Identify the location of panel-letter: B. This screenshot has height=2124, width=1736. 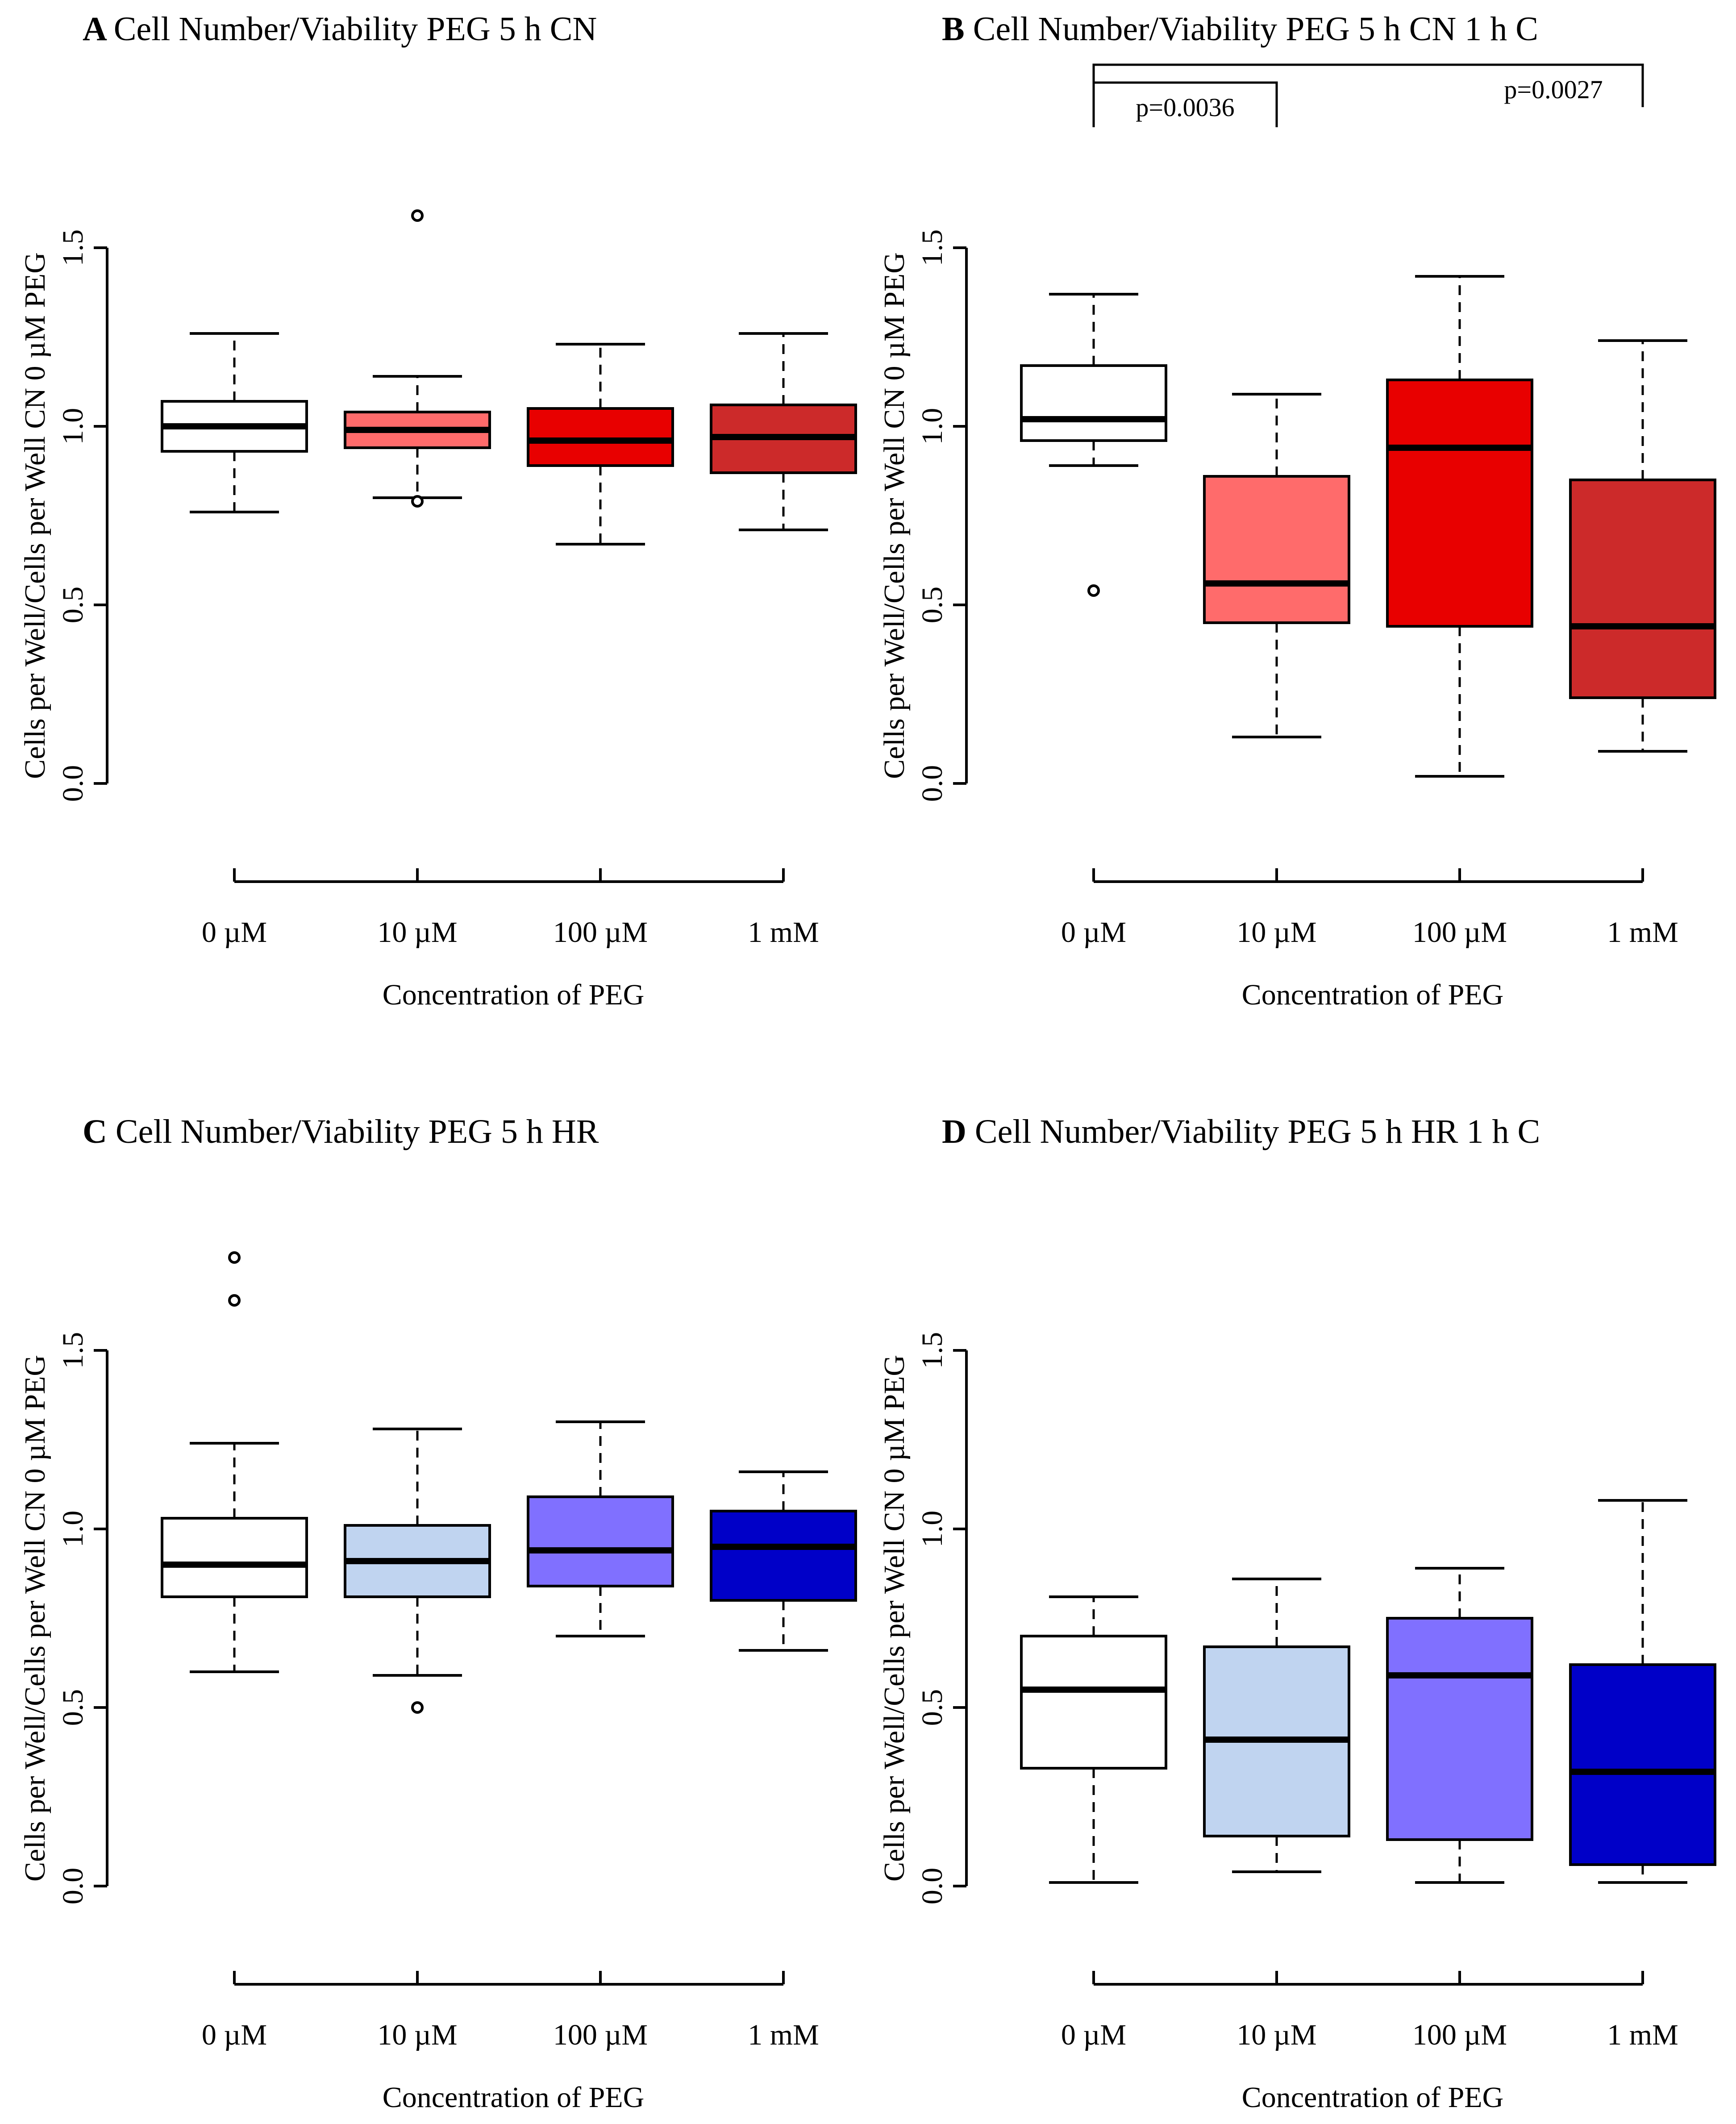
(957, 29).